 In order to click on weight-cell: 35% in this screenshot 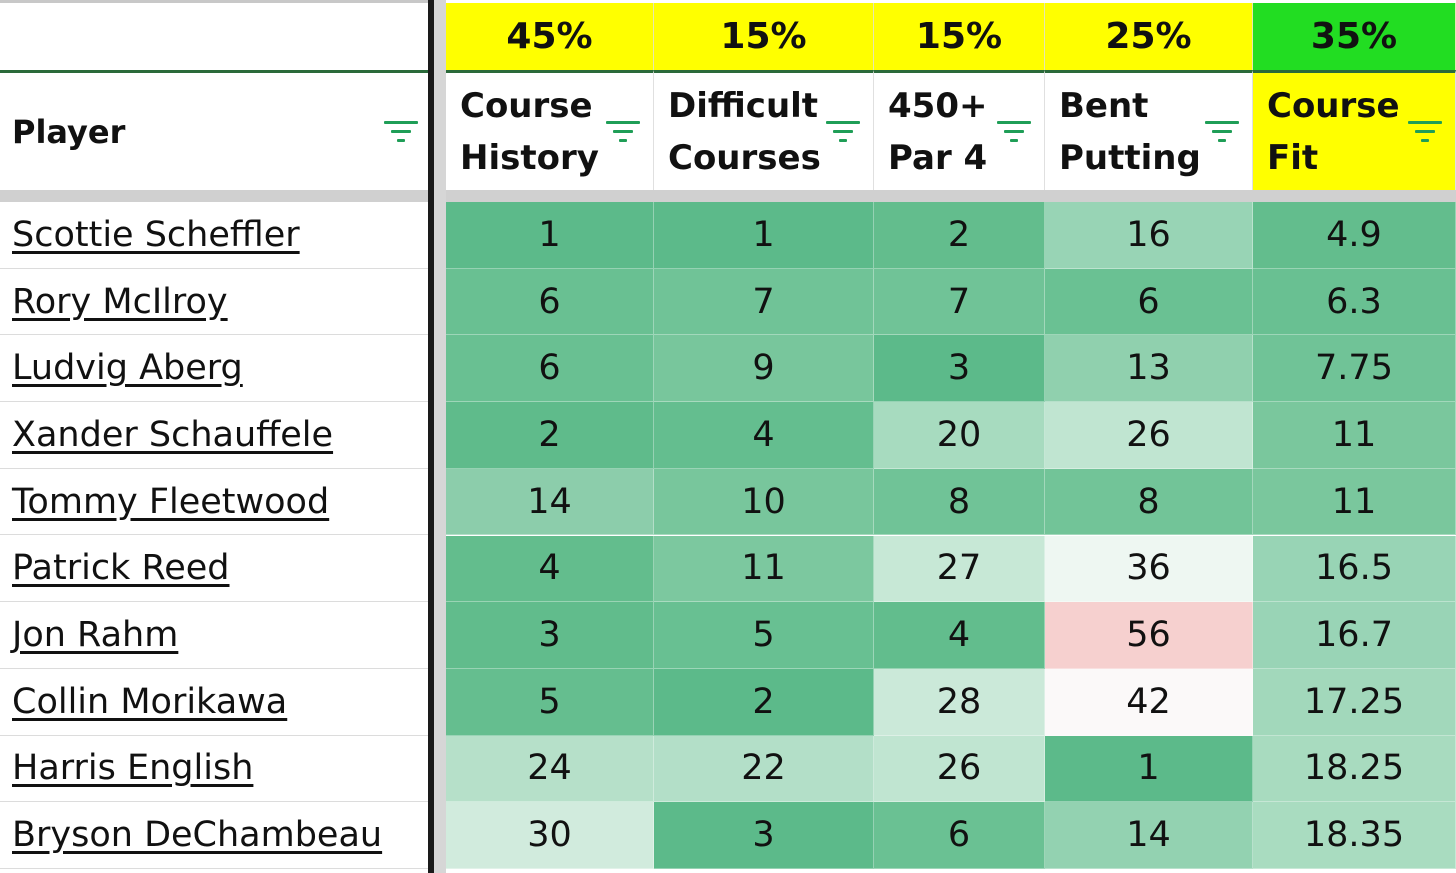, I will do `click(1354, 36)`.